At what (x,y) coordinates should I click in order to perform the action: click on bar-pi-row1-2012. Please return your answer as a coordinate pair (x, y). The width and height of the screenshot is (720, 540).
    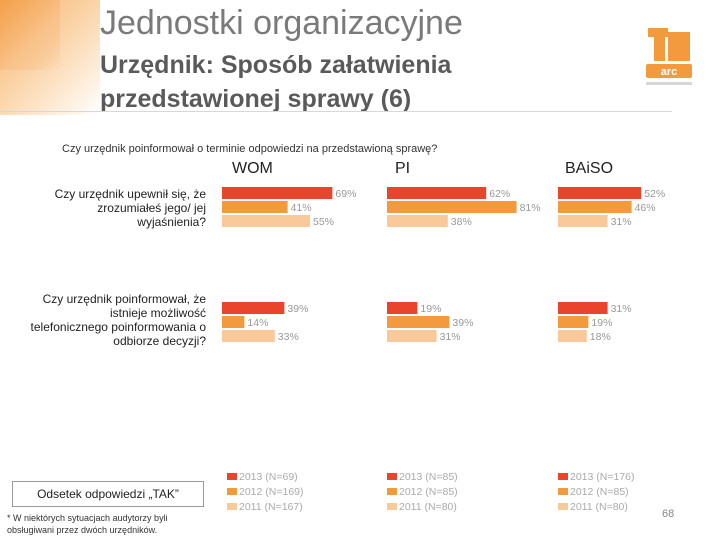
    Looking at the image, I should click on (452, 207).